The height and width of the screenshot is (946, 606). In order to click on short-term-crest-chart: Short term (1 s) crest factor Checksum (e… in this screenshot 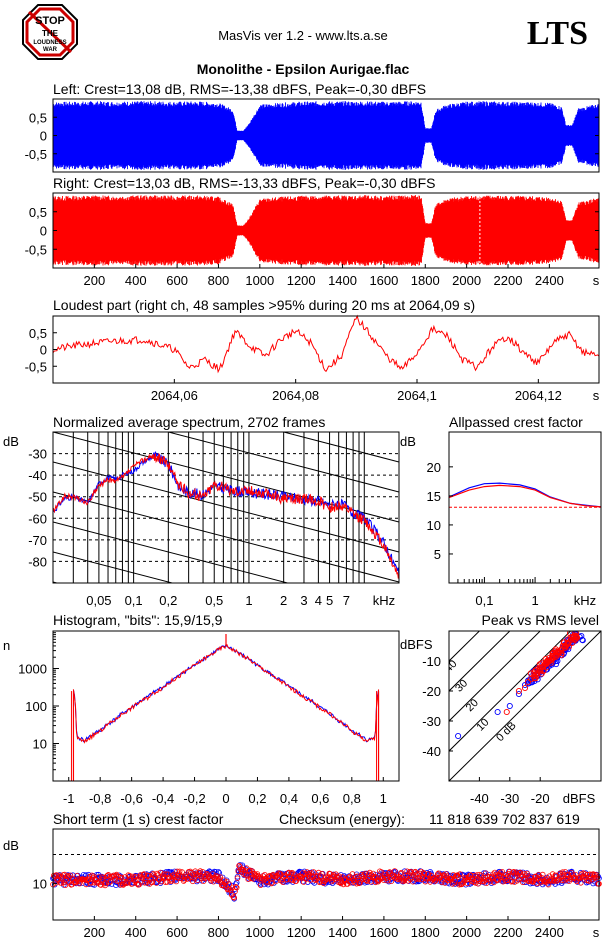, I will do `click(302, 875)`.